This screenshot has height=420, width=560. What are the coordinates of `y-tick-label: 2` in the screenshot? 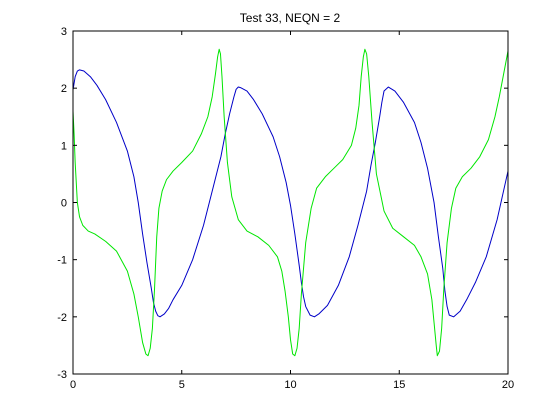 It's located at (64, 89).